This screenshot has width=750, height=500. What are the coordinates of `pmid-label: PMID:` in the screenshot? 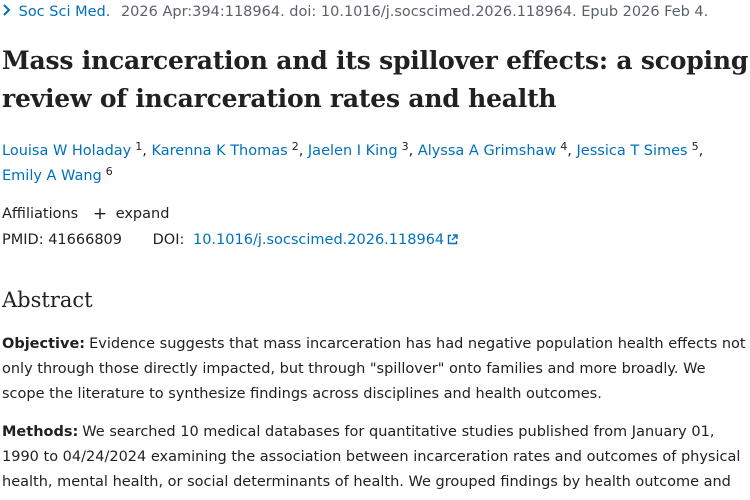 It's located at (23, 240).